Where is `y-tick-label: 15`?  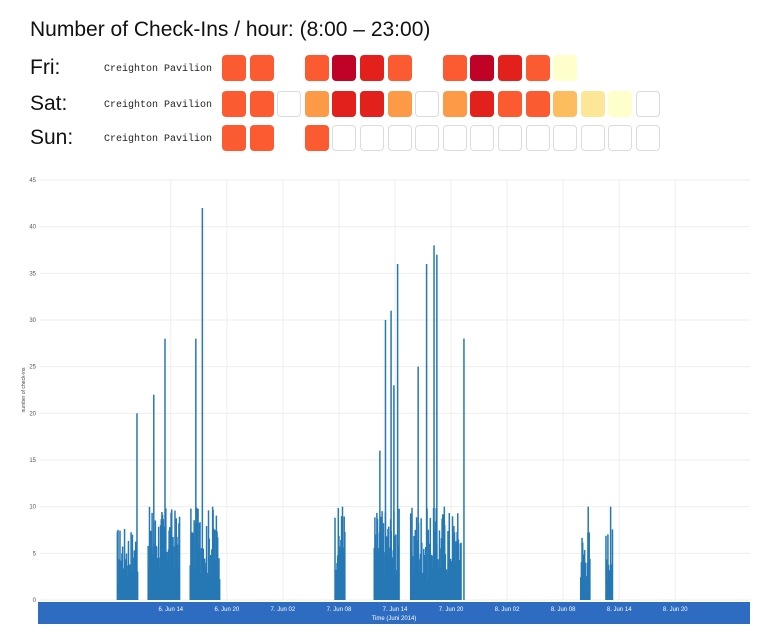
y-tick-label: 15 is located at coordinates (32, 461).